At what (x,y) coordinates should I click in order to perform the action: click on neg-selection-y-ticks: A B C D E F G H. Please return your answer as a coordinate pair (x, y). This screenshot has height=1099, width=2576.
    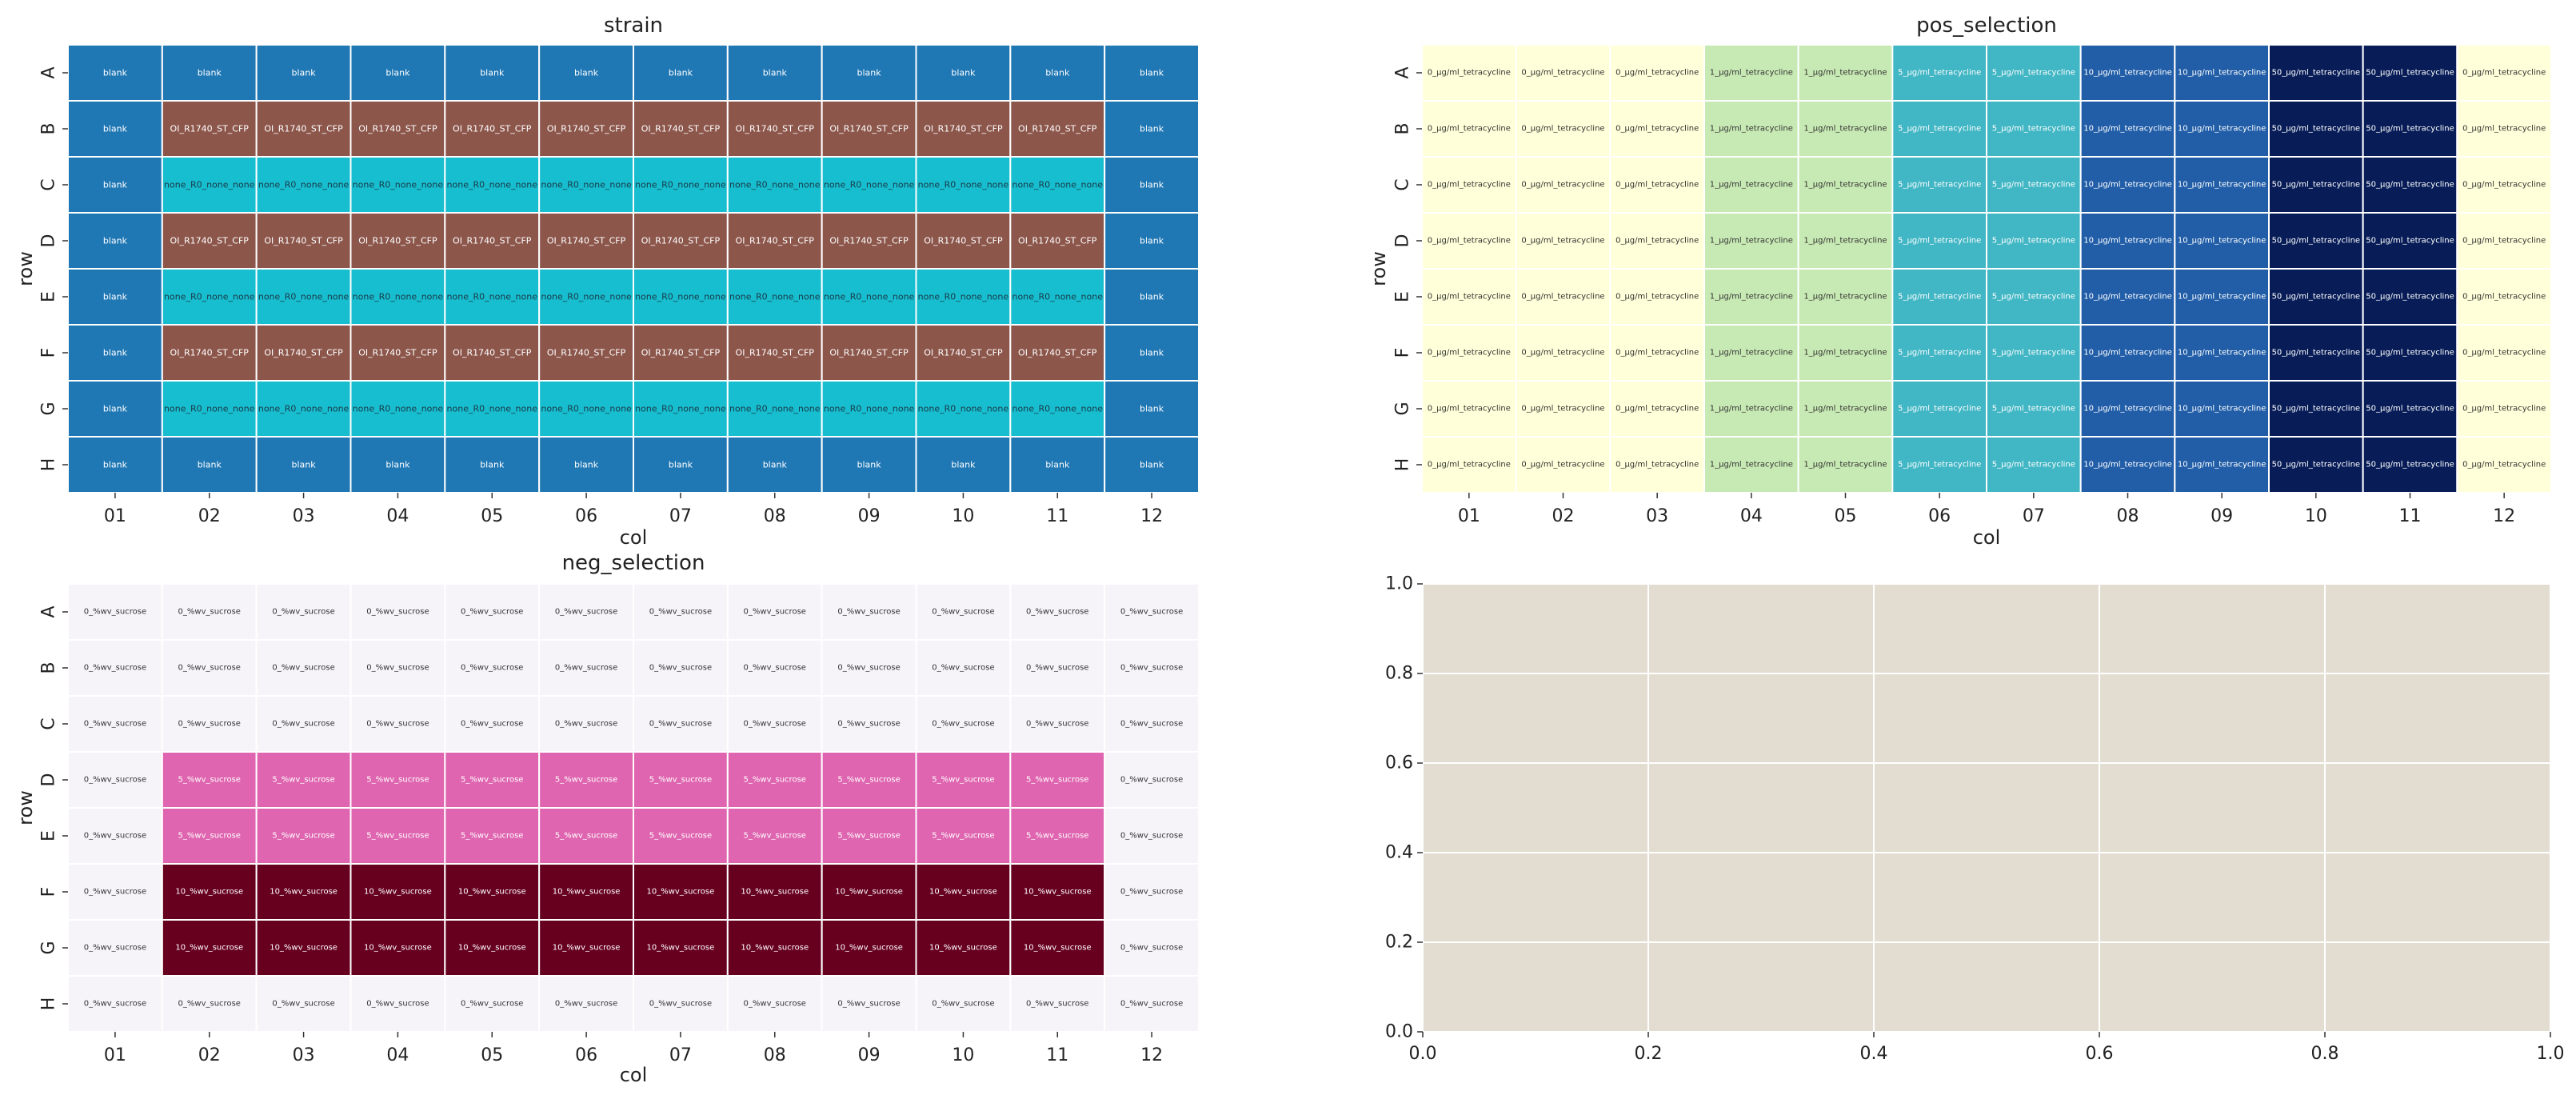
    Looking at the image, I should click on (54, 807).